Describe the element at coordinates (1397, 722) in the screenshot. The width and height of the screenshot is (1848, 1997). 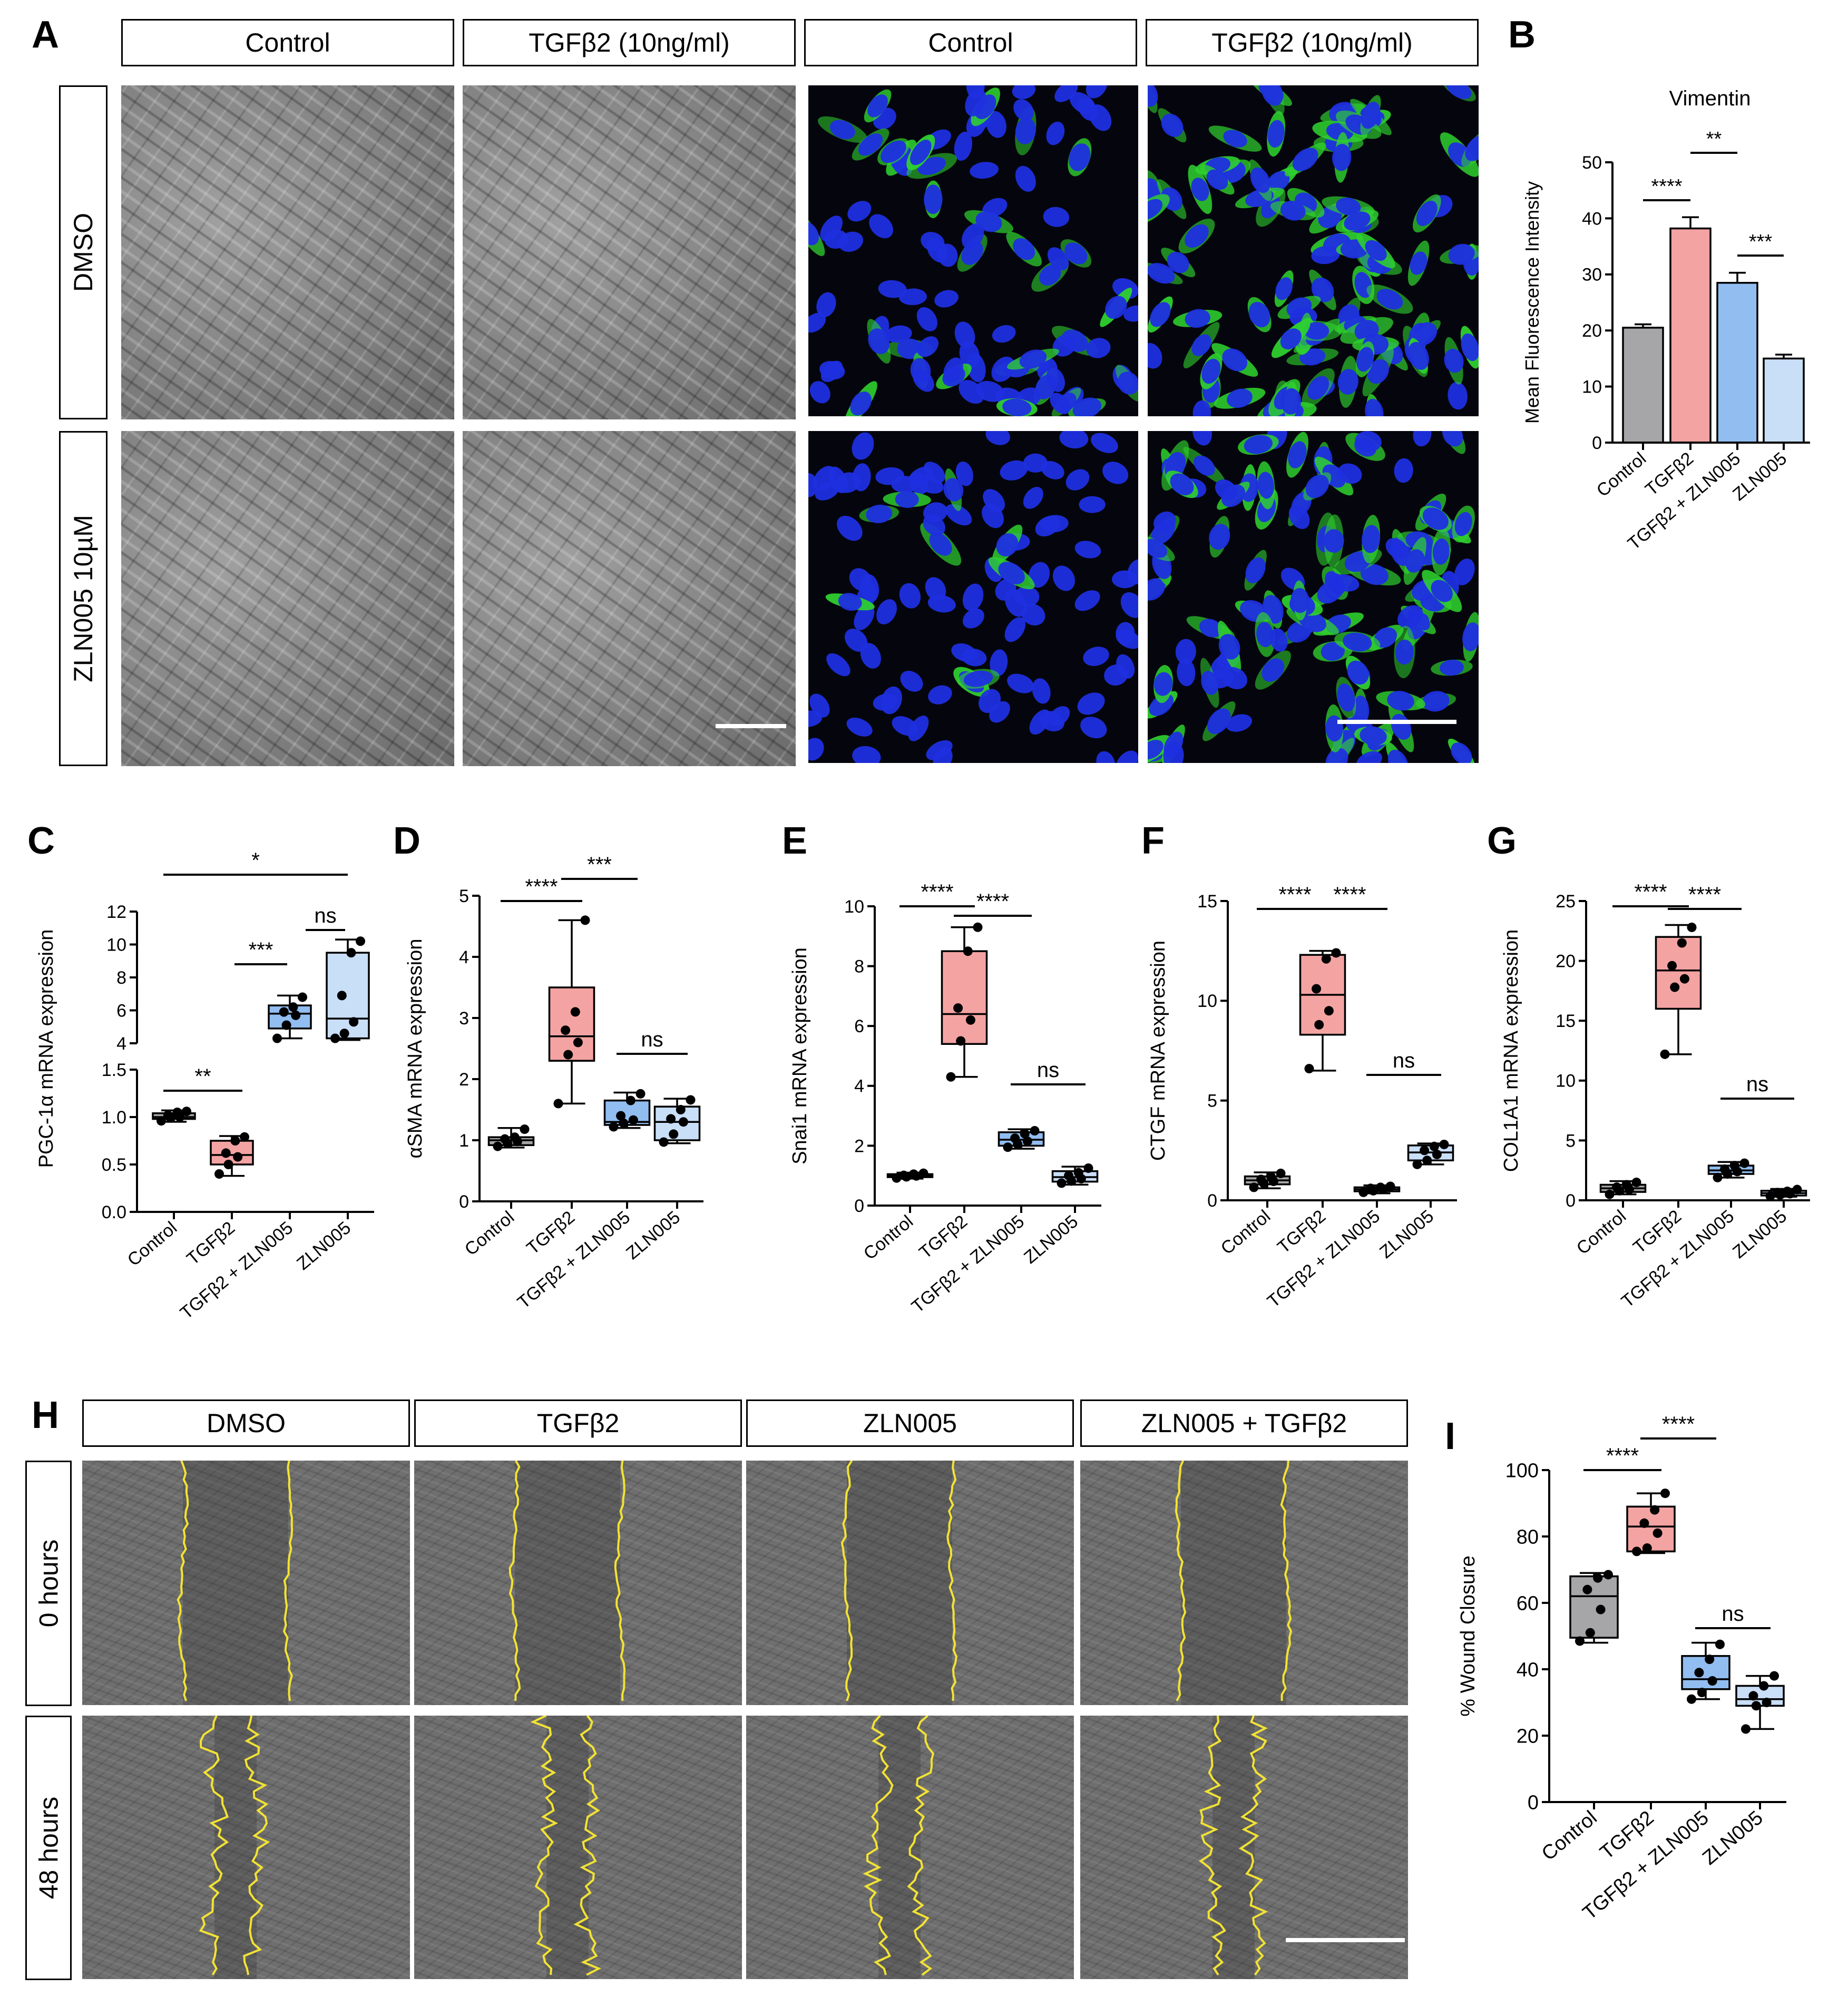
I see `scale-bar` at that location.